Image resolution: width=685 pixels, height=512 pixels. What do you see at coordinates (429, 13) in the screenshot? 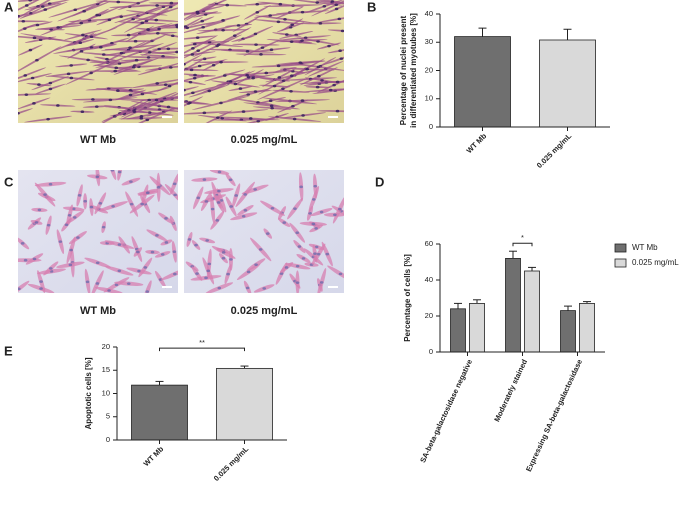
I see `y-tick-label: 40` at bounding box center [429, 13].